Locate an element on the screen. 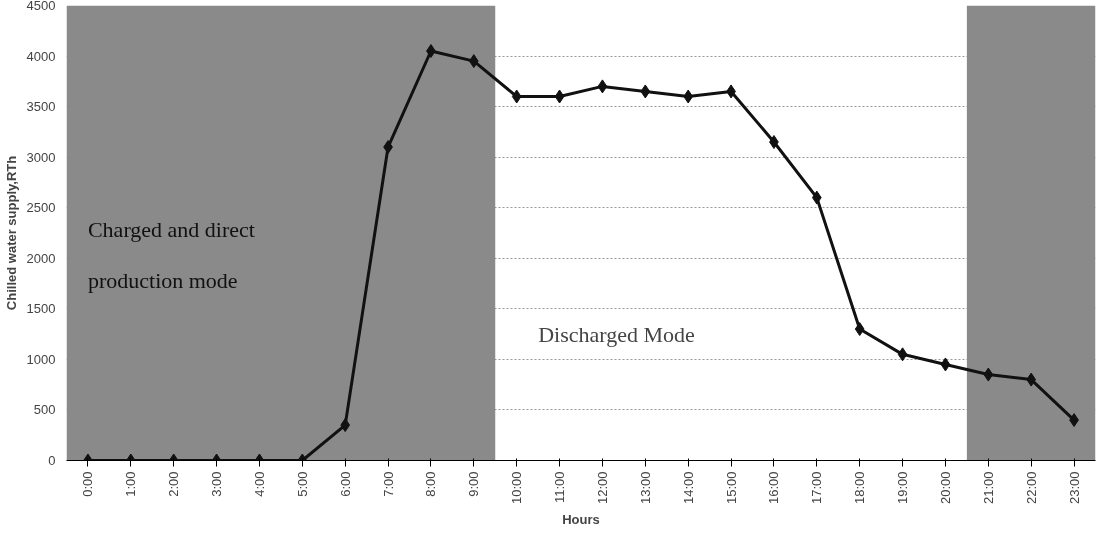  x-tick-label: 11:00 is located at coordinates (560, 487).